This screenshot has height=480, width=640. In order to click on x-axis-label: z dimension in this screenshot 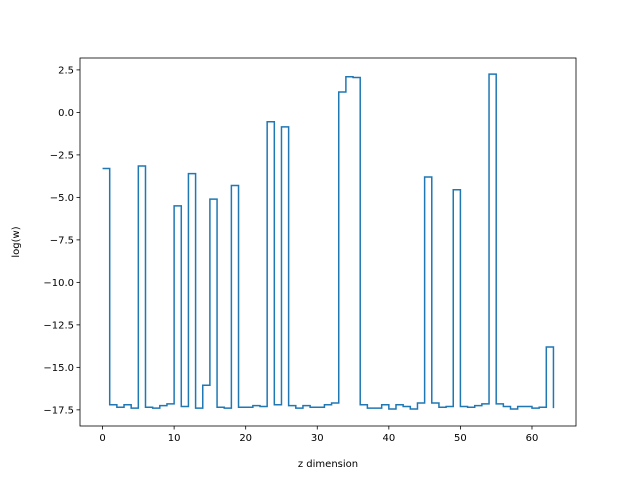, I will do `click(328, 464)`.